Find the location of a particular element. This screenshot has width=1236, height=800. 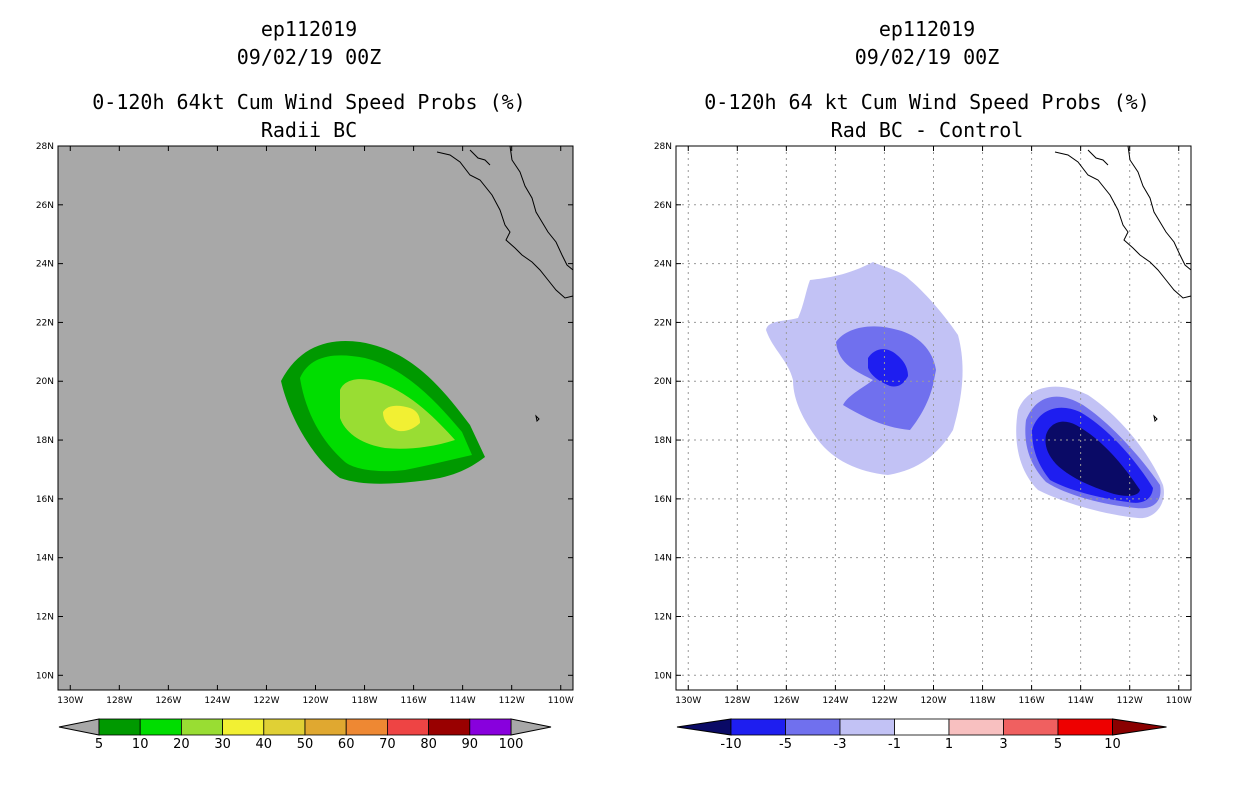

colorbar-label: -10 is located at coordinates (730, 744).